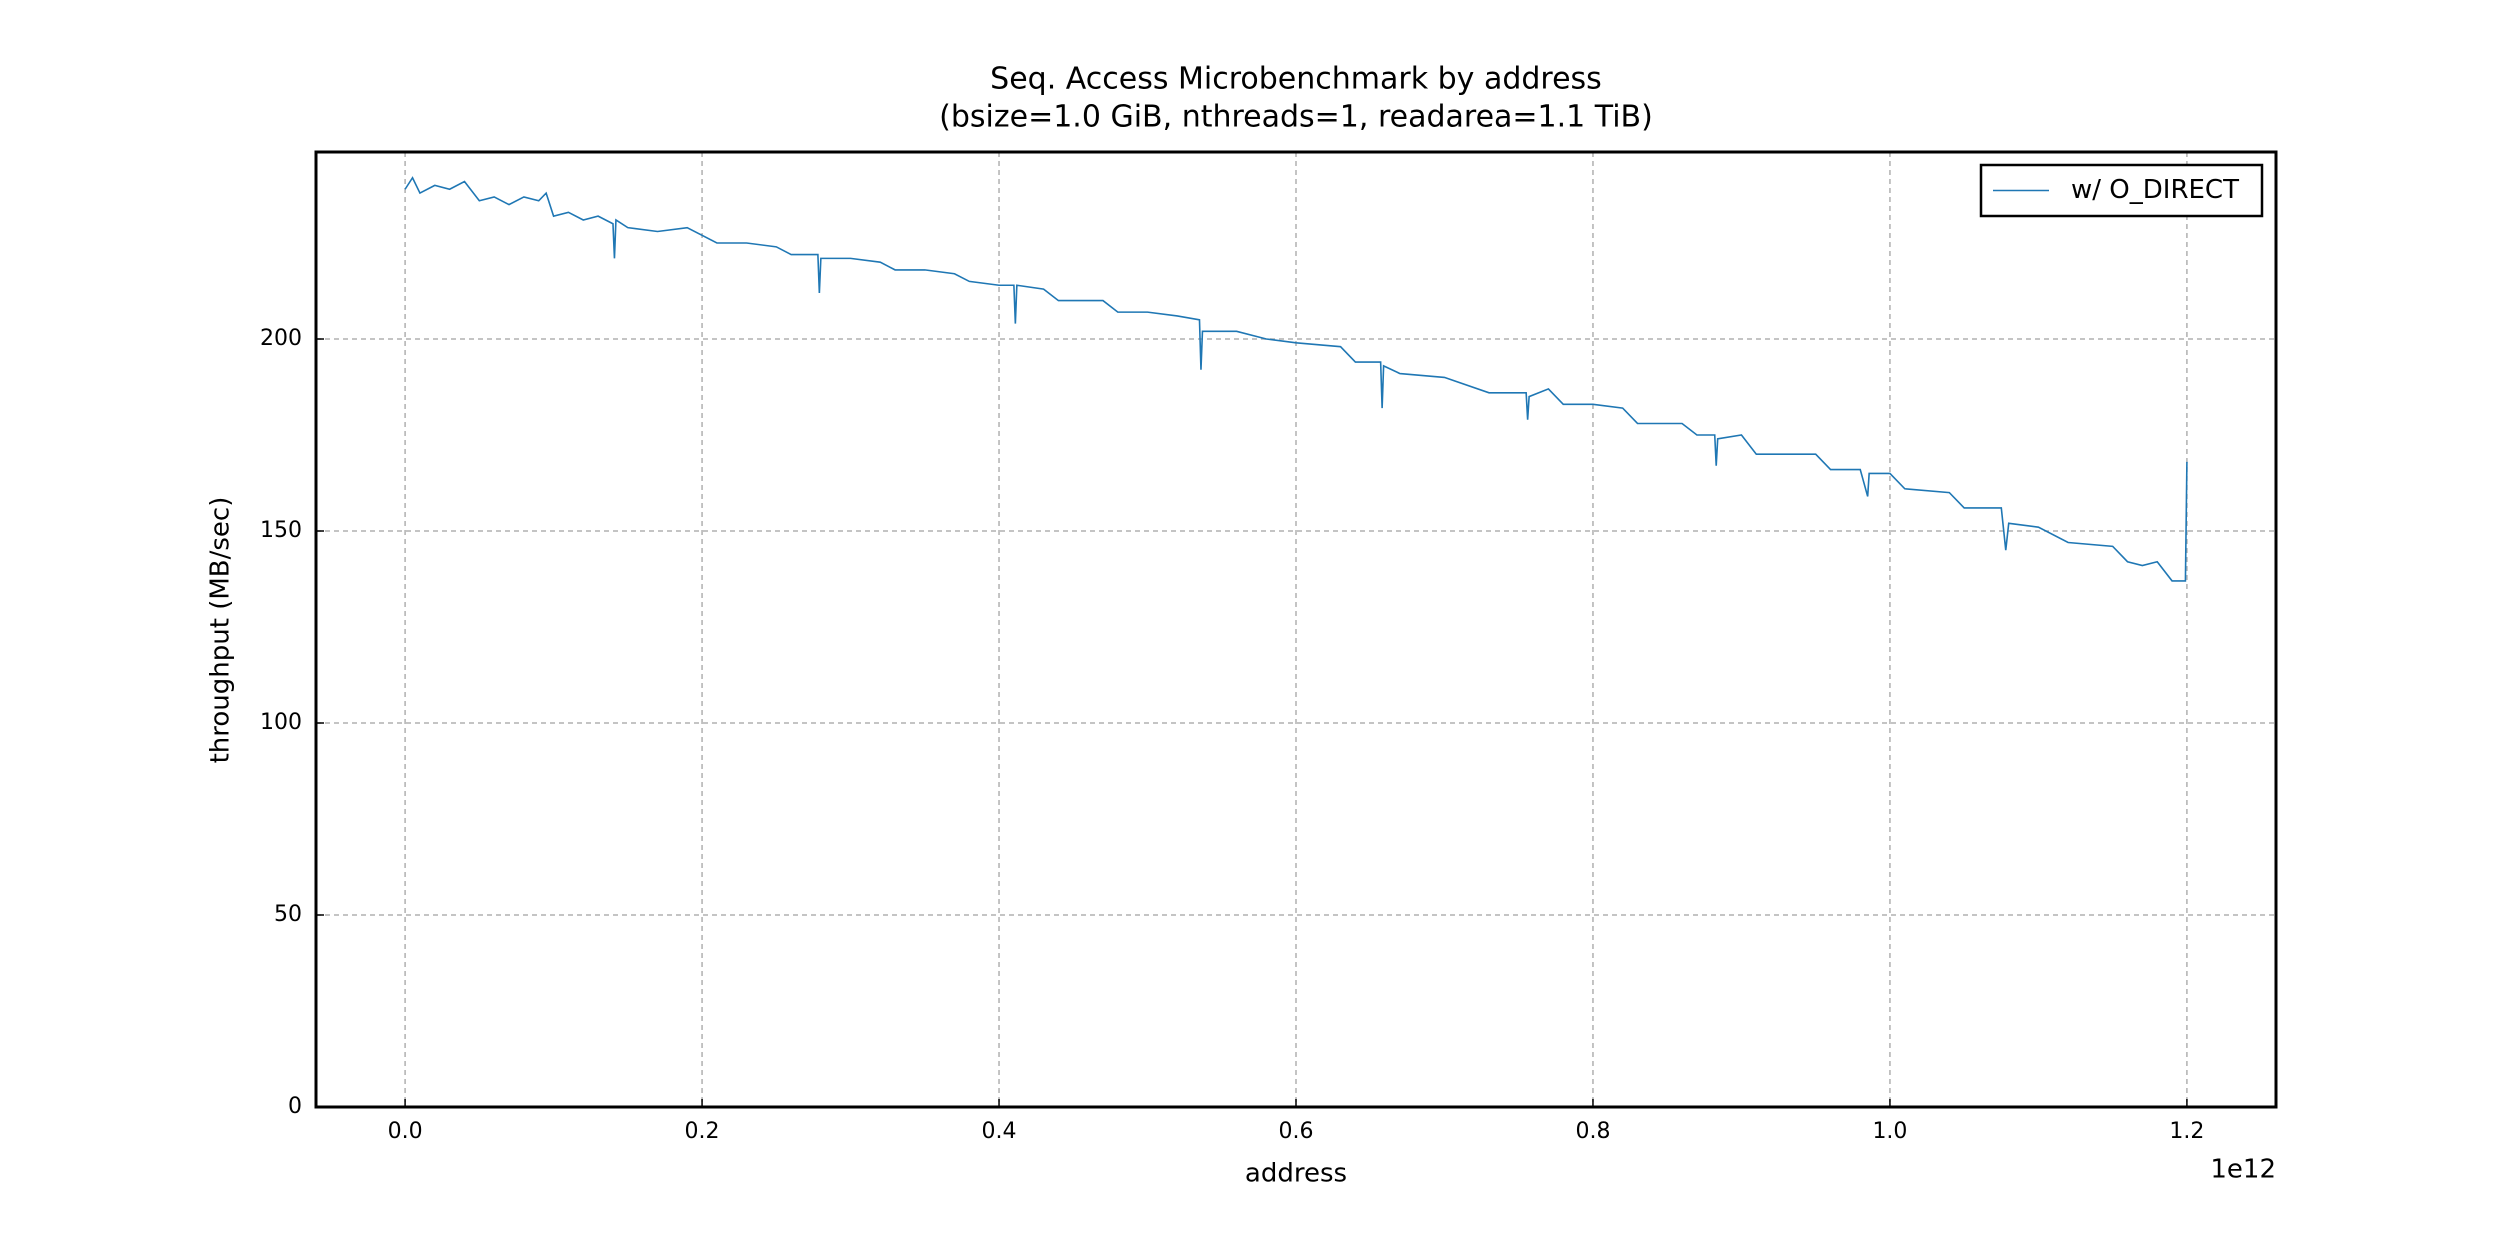 This screenshot has width=2500, height=1254. What do you see at coordinates (281, 722) in the screenshot?
I see `y-tick-label: 100` at bounding box center [281, 722].